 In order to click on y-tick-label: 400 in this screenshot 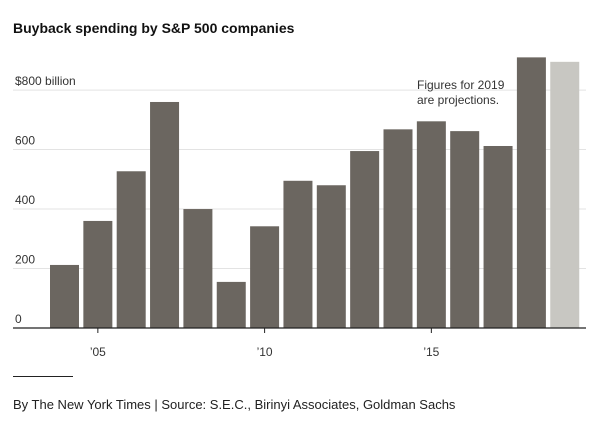, I will do `click(25, 200)`.